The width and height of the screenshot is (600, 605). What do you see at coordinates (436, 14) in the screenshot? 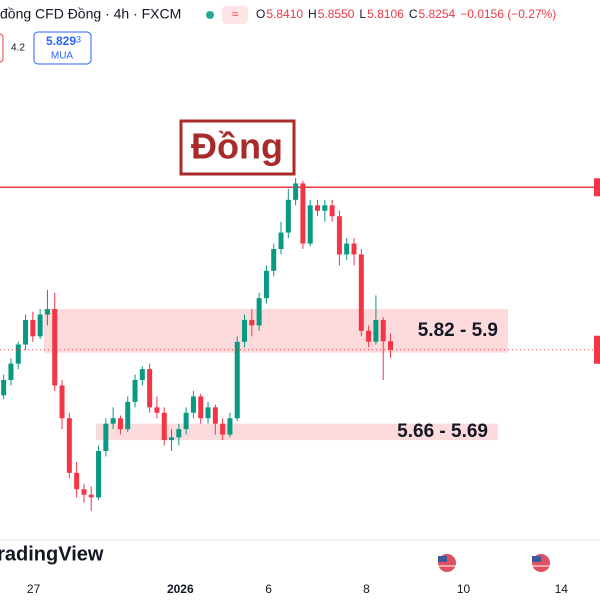
I see `quote-value: 5.8254` at bounding box center [436, 14].